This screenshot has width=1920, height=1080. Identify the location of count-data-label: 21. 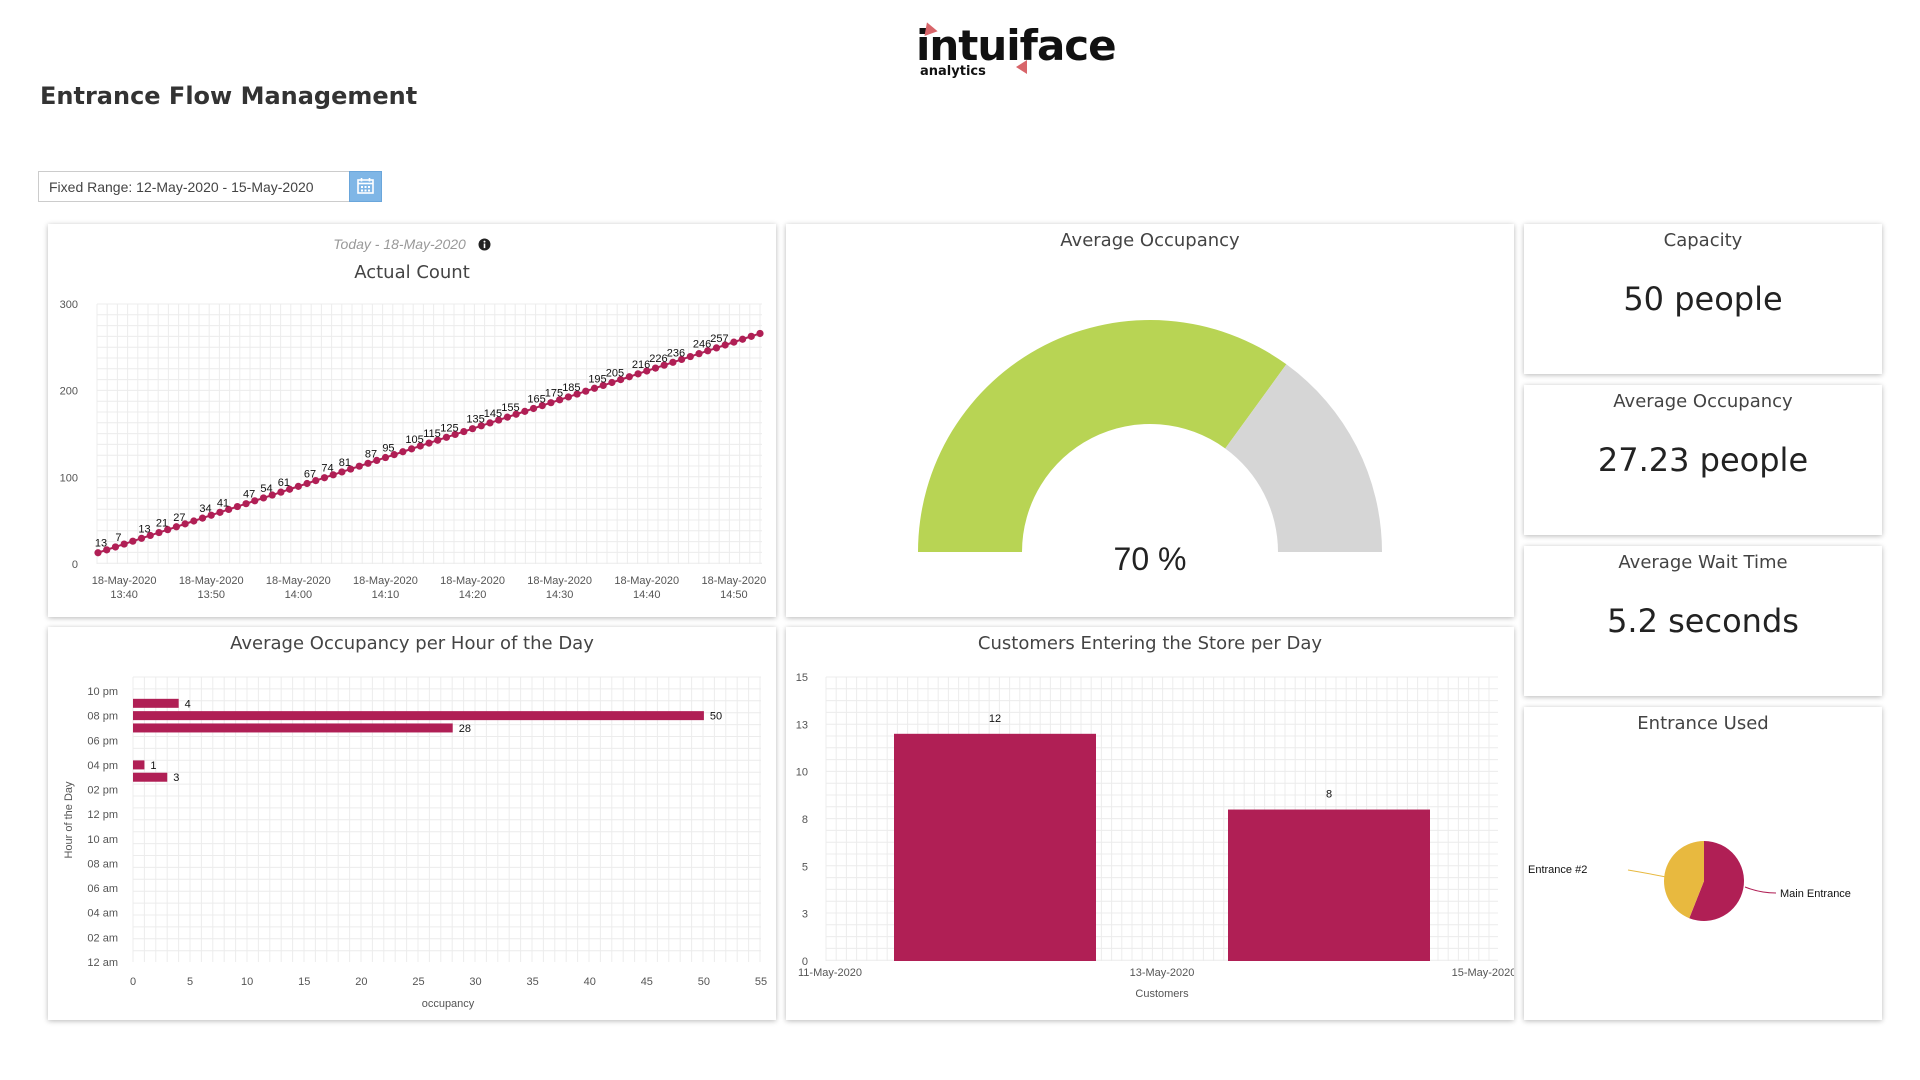
(162, 524).